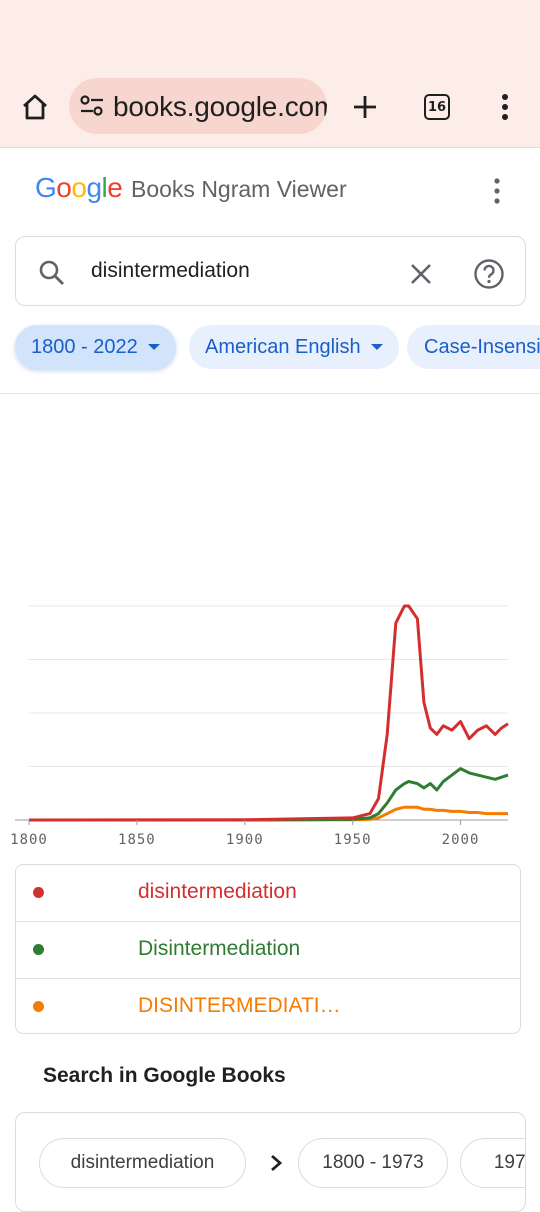 The width and height of the screenshot is (540, 1212). Describe the element at coordinates (294, 347) in the screenshot. I see `corpus-chip: American English` at that location.